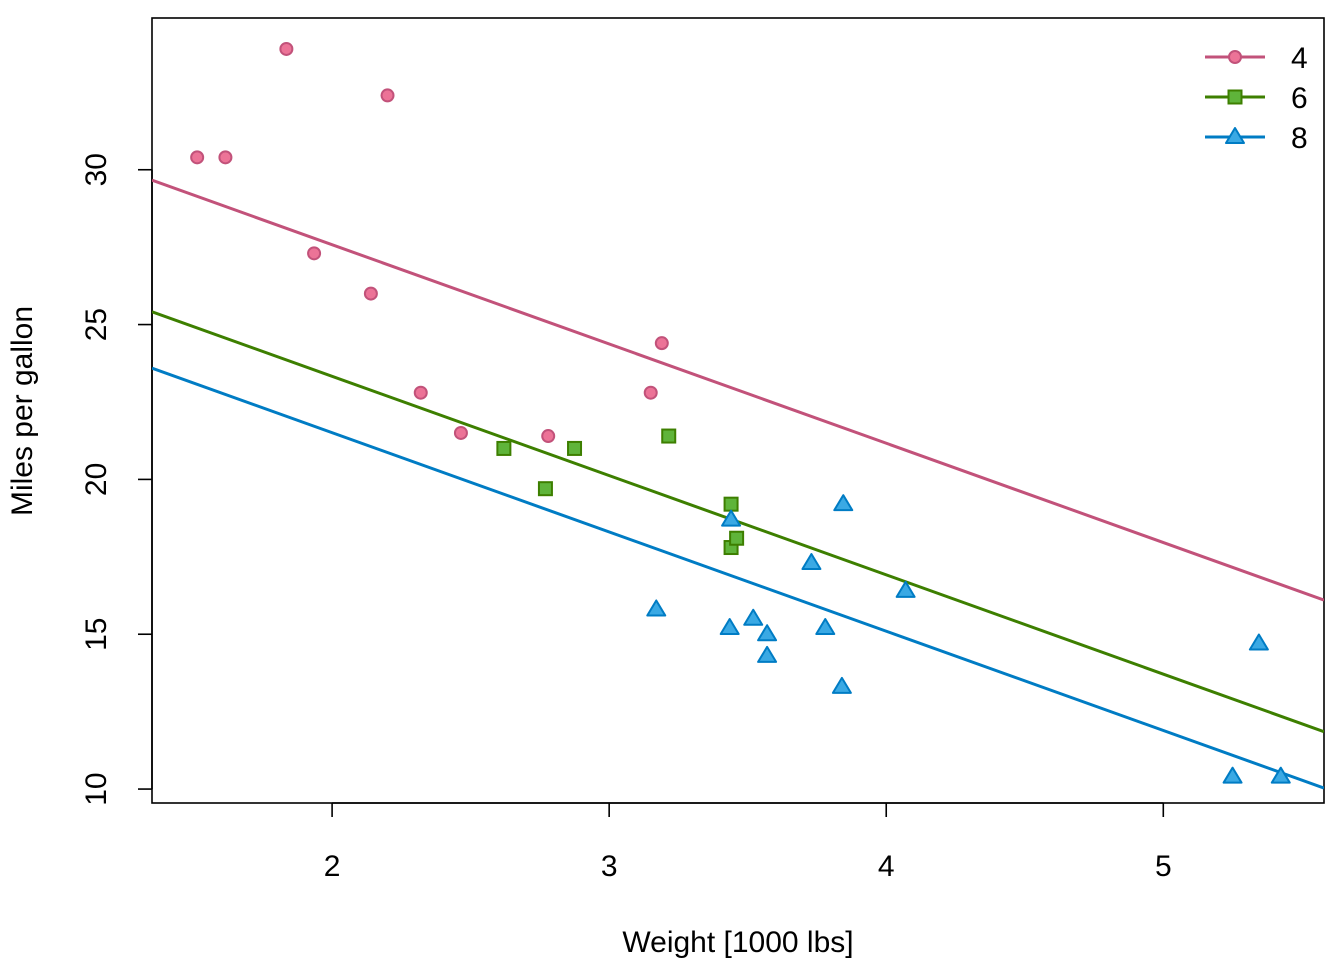 The width and height of the screenshot is (1344, 965). What do you see at coordinates (609, 866) in the screenshot?
I see `x-tick-label: 3` at bounding box center [609, 866].